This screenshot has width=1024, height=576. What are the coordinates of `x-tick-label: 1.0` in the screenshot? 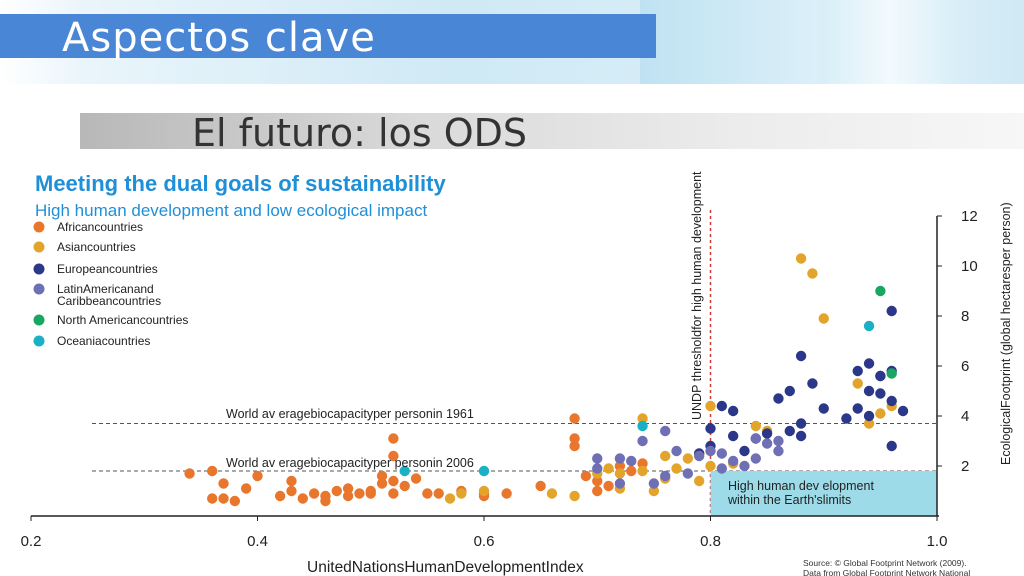 It's located at (937, 541).